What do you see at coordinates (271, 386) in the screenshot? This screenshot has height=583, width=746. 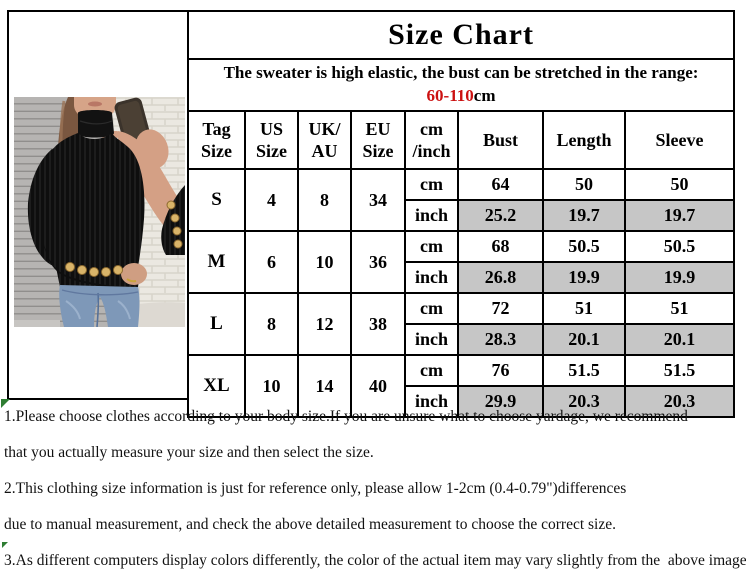 I see `us-size-value: 10` at bounding box center [271, 386].